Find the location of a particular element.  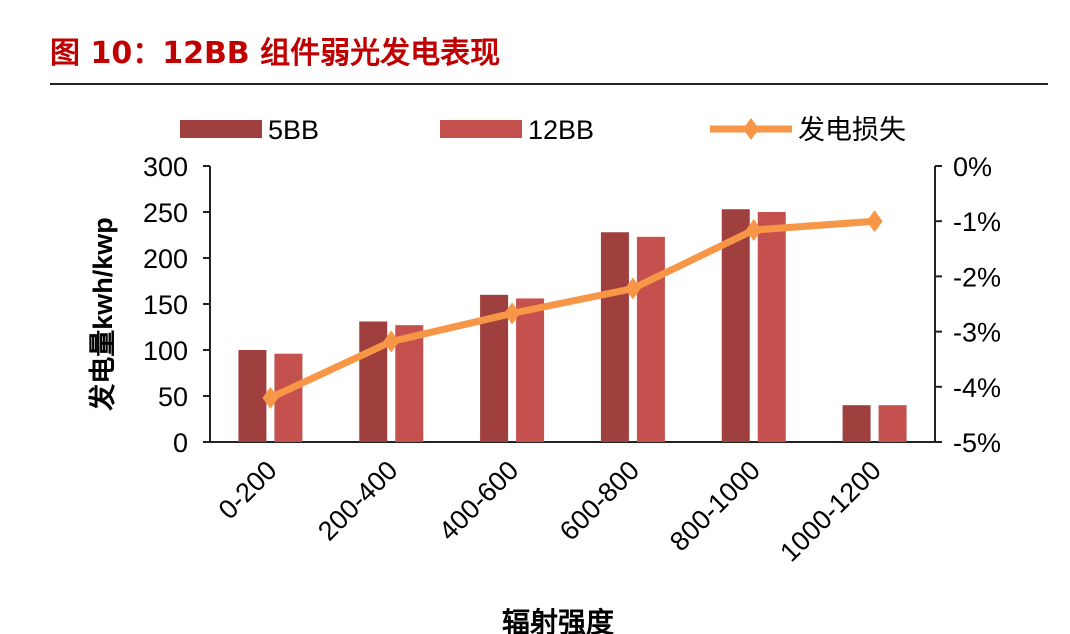

legend-label-loss: 发电损失 is located at coordinates (852, 130).